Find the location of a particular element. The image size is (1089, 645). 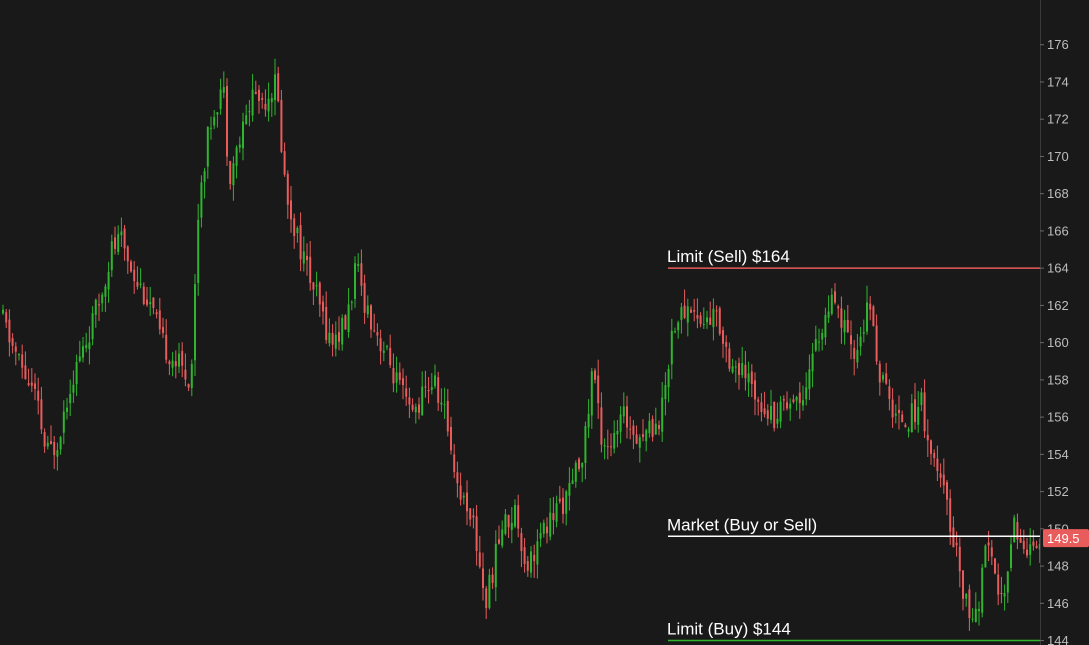

y-tick-label: 168 is located at coordinates (1058, 193).